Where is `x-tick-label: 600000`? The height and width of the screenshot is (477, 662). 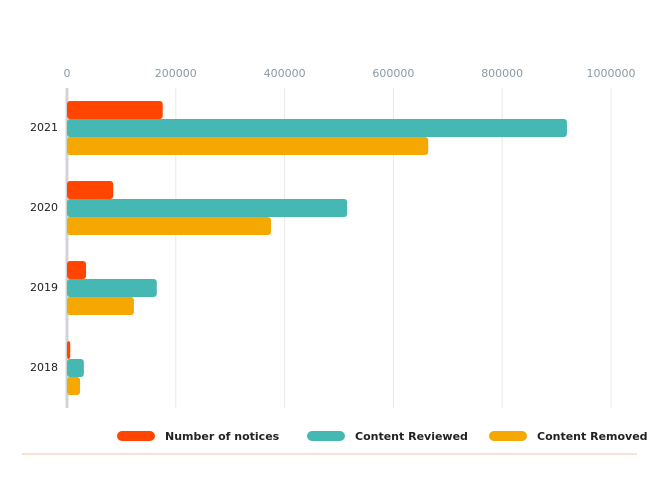
x-tick-label: 600000 is located at coordinates (393, 73).